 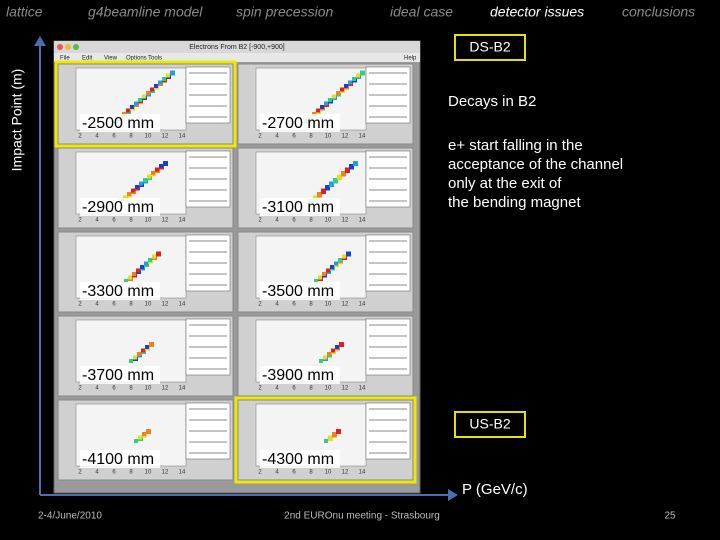 I want to click on panel-label: -4100 mm, so click(x=118, y=459).